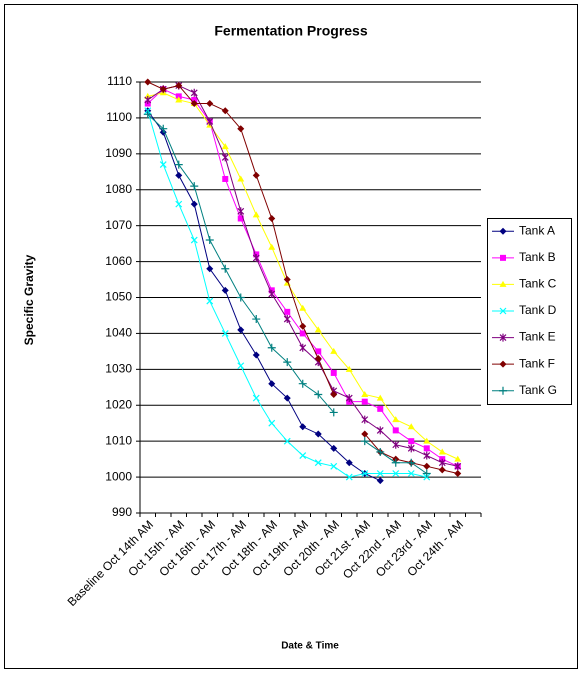 This screenshot has width=583, height=679. What do you see at coordinates (118, 404) in the screenshot?
I see `y-tick-label: 1020` at bounding box center [118, 404].